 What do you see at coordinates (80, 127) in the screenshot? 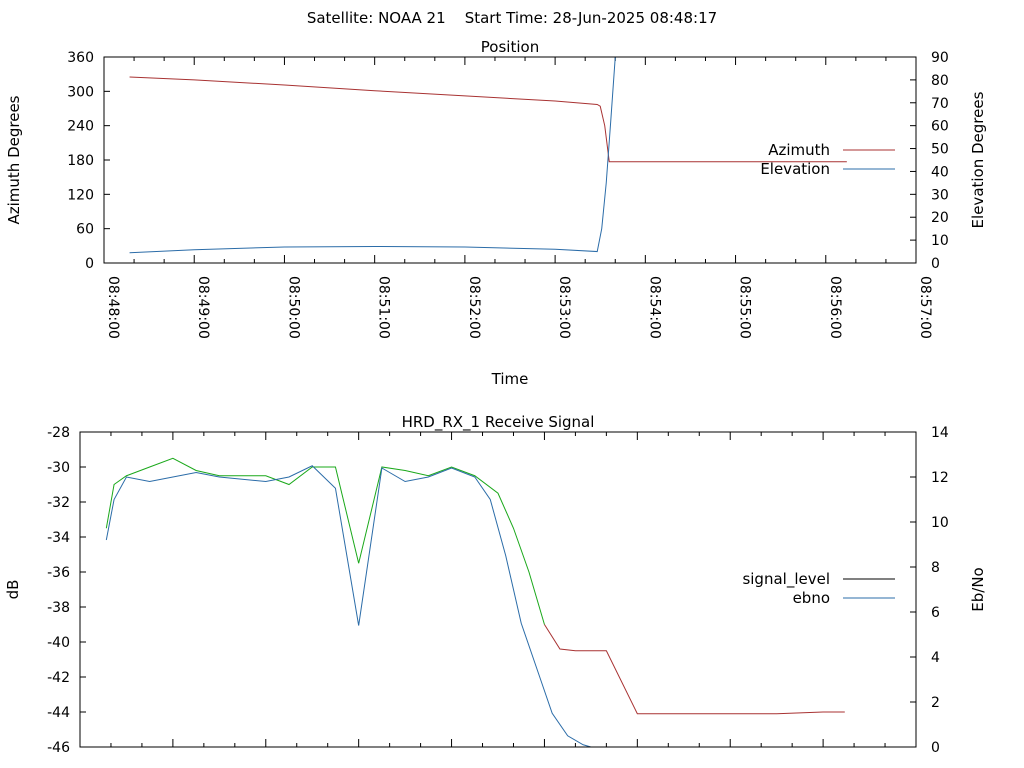
I see `y-tick-label: 240` at bounding box center [80, 127].